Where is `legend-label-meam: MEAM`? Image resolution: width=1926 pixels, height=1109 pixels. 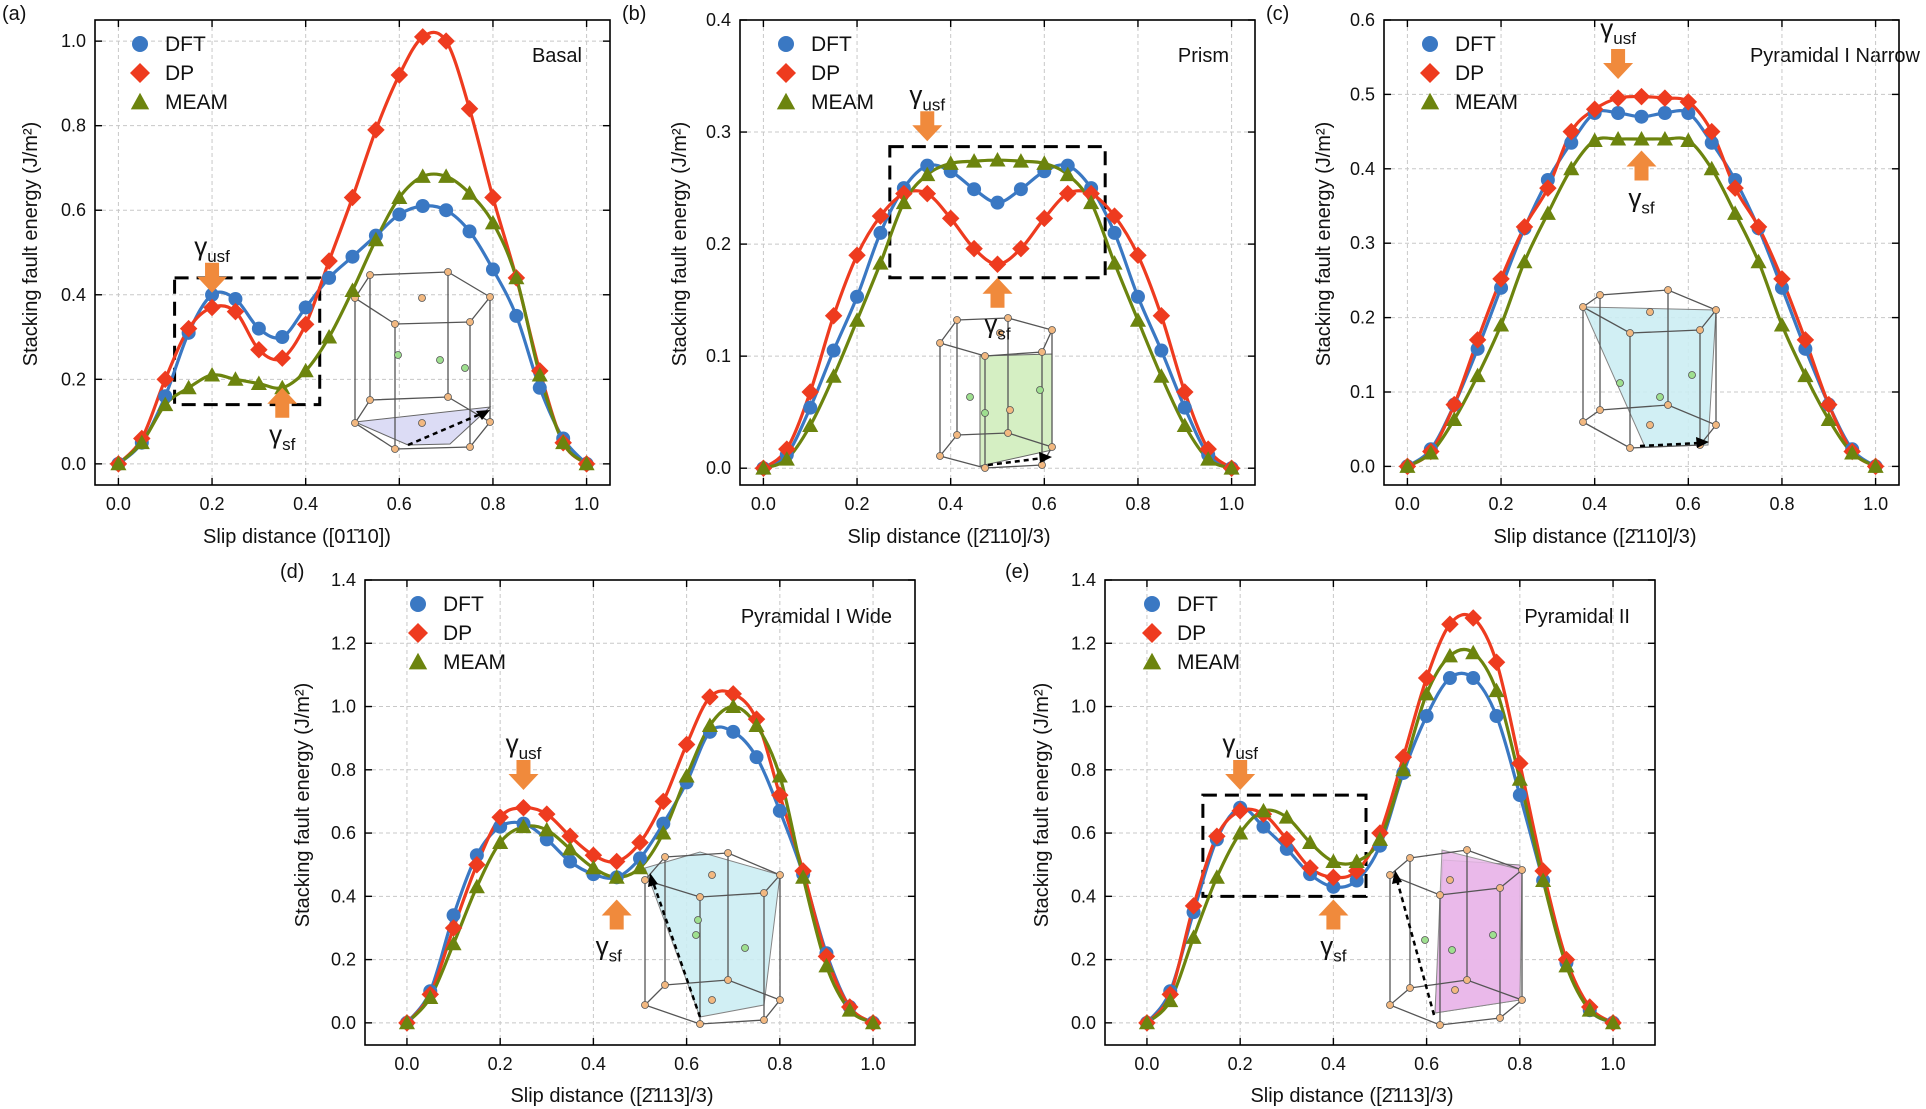
legend-label-meam: MEAM is located at coordinates (1486, 102).